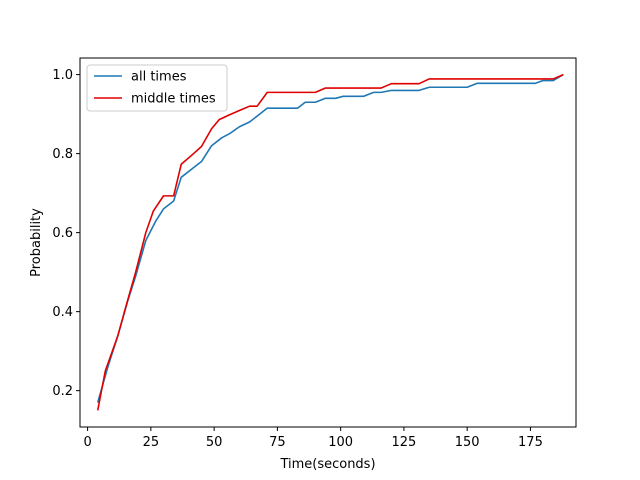 Image resolution: width=640 pixels, height=480 pixels. What do you see at coordinates (173, 99) in the screenshot?
I see `legend-entry-label: middle times` at bounding box center [173, 99].